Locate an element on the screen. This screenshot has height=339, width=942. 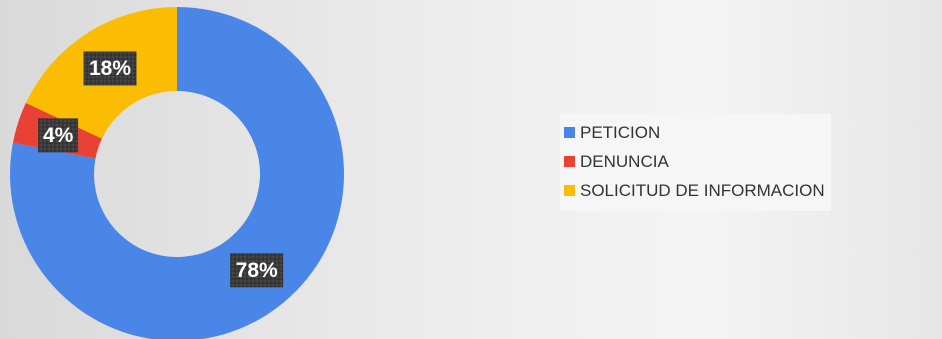
data-label-text-denuncia: 4% is located at coordinates (58, 135).